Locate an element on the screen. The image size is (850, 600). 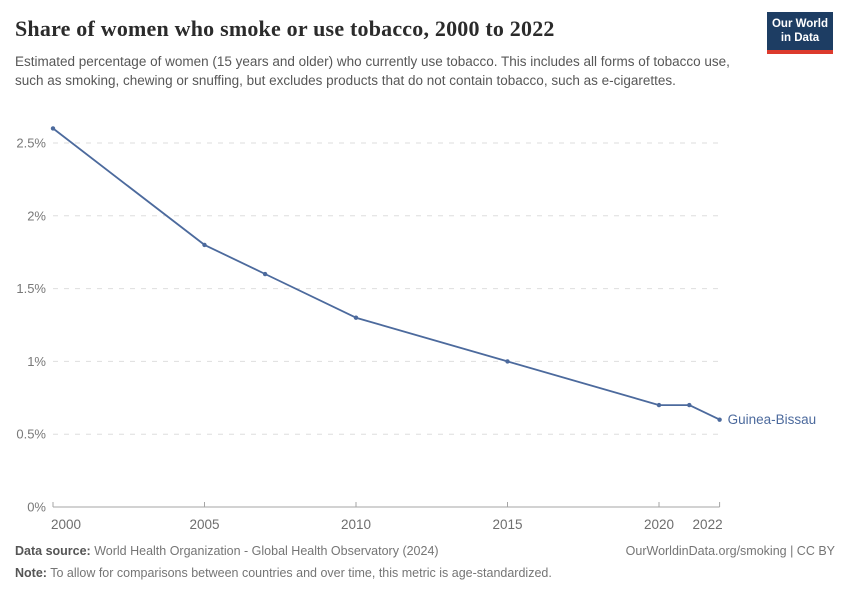
owid-logo: Our World in Data is located at coordinates (800, 33).